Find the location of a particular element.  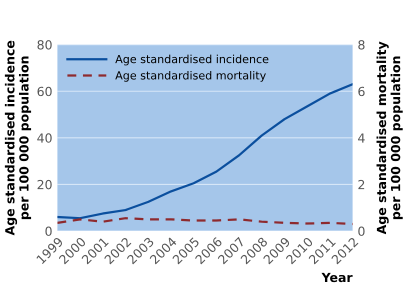

x-axis-title: Year is located at coordinates (337, 277).